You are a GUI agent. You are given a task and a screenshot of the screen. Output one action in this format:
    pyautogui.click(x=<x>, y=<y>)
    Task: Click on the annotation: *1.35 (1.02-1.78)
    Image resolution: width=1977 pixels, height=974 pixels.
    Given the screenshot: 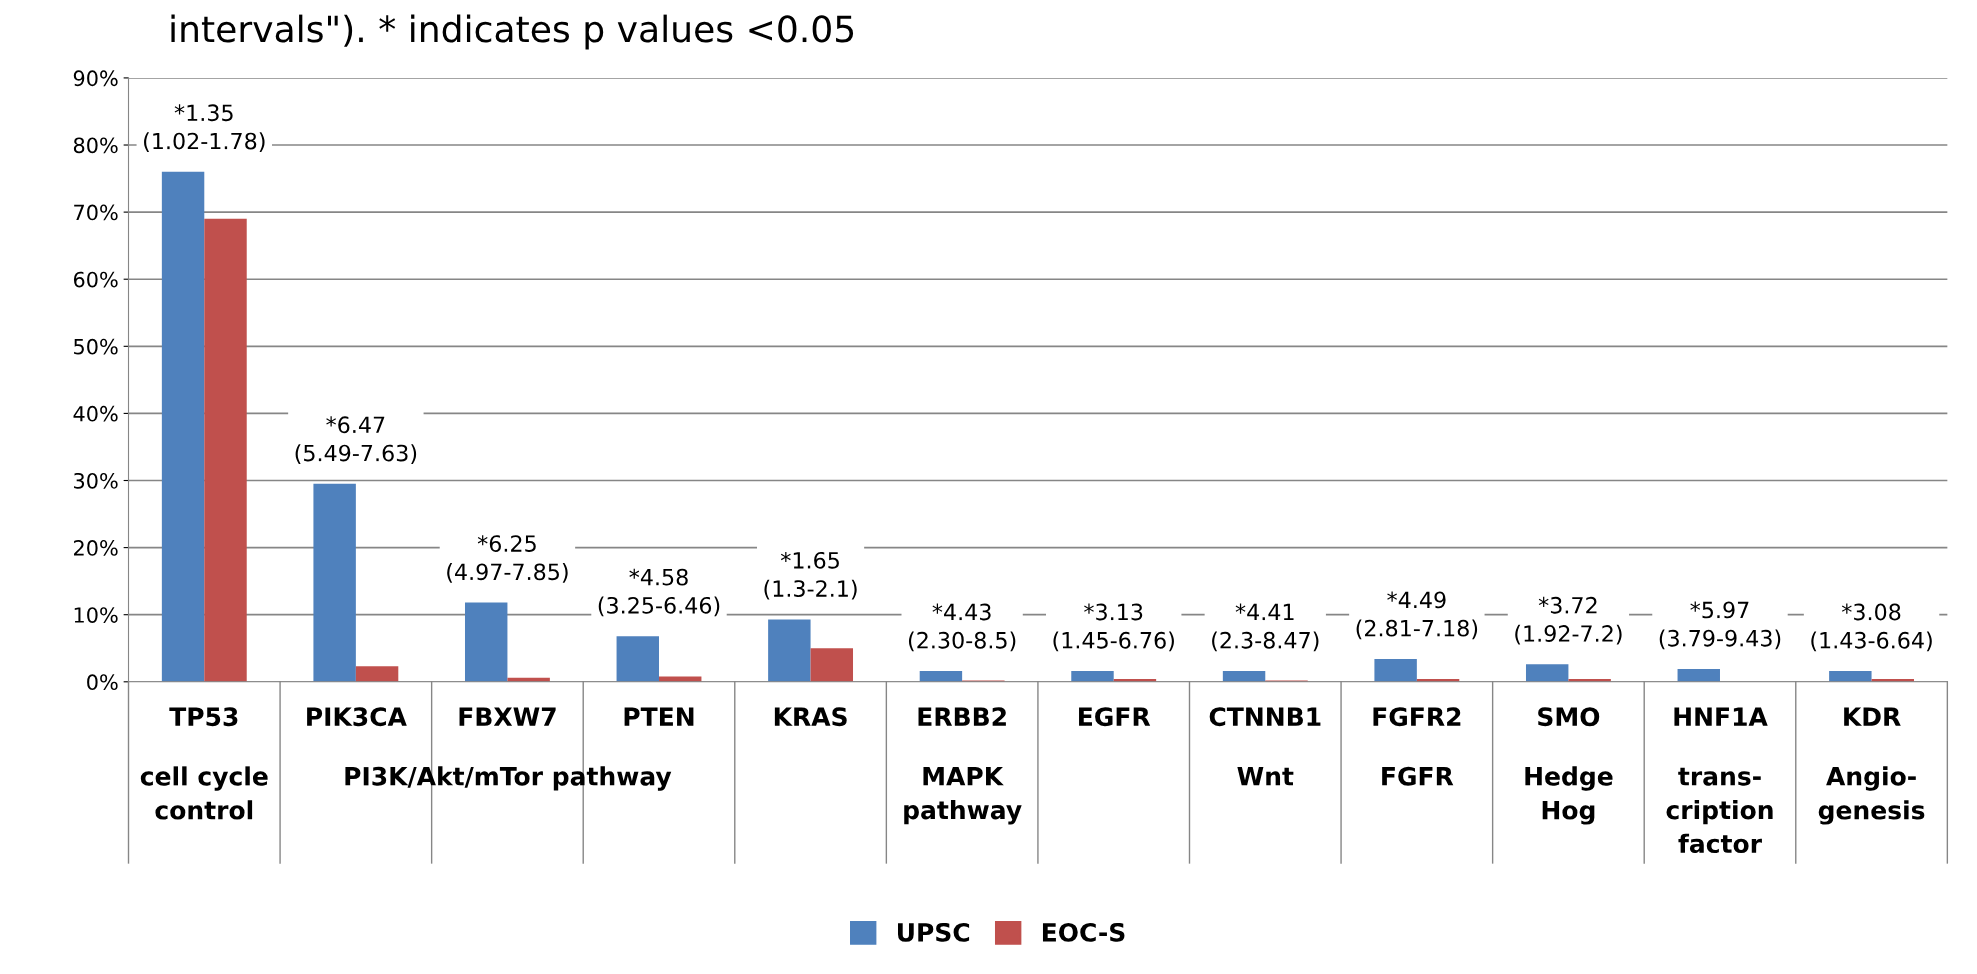 What is the action you would take?
    pyautogui.click(x=204, y=128)
    